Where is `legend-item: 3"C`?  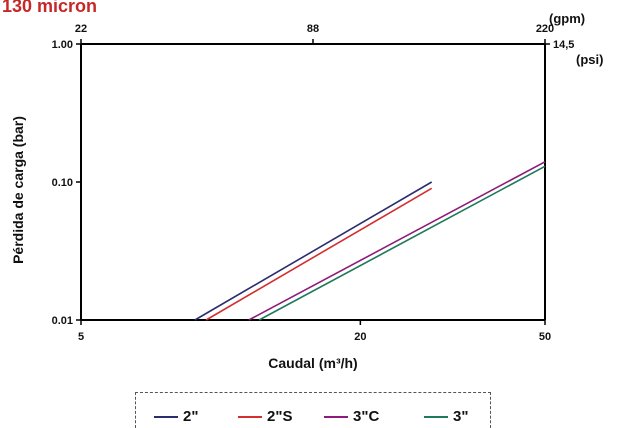
legend-item: 3"C is located at coordinates (351, 416).